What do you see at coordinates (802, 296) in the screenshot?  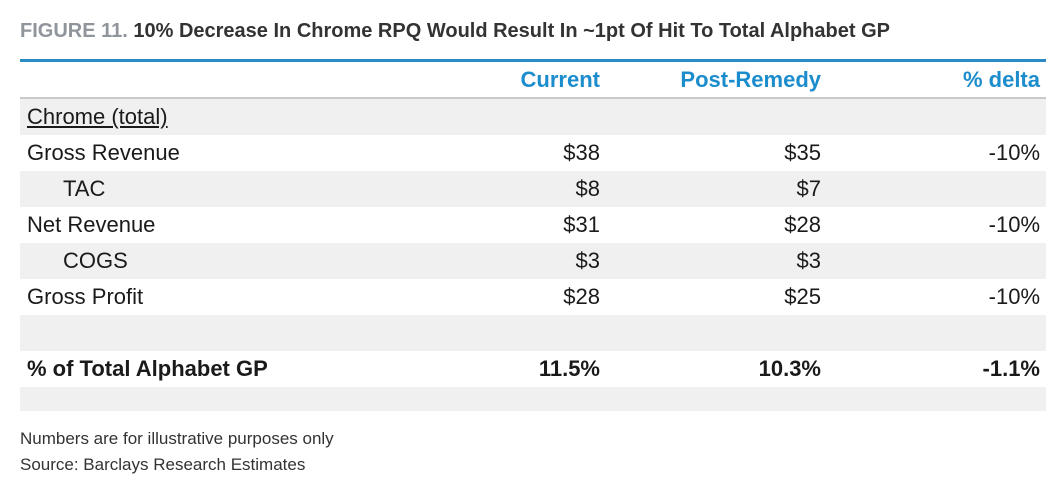 I see `row-post-remedy: $25` at bounding box center [802, 296].